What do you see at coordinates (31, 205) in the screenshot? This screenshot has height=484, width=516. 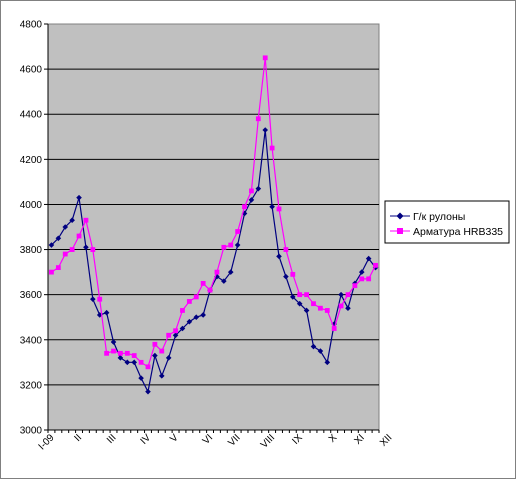 I see `y-tick-label: 4000` at bounding box center [31, 205].